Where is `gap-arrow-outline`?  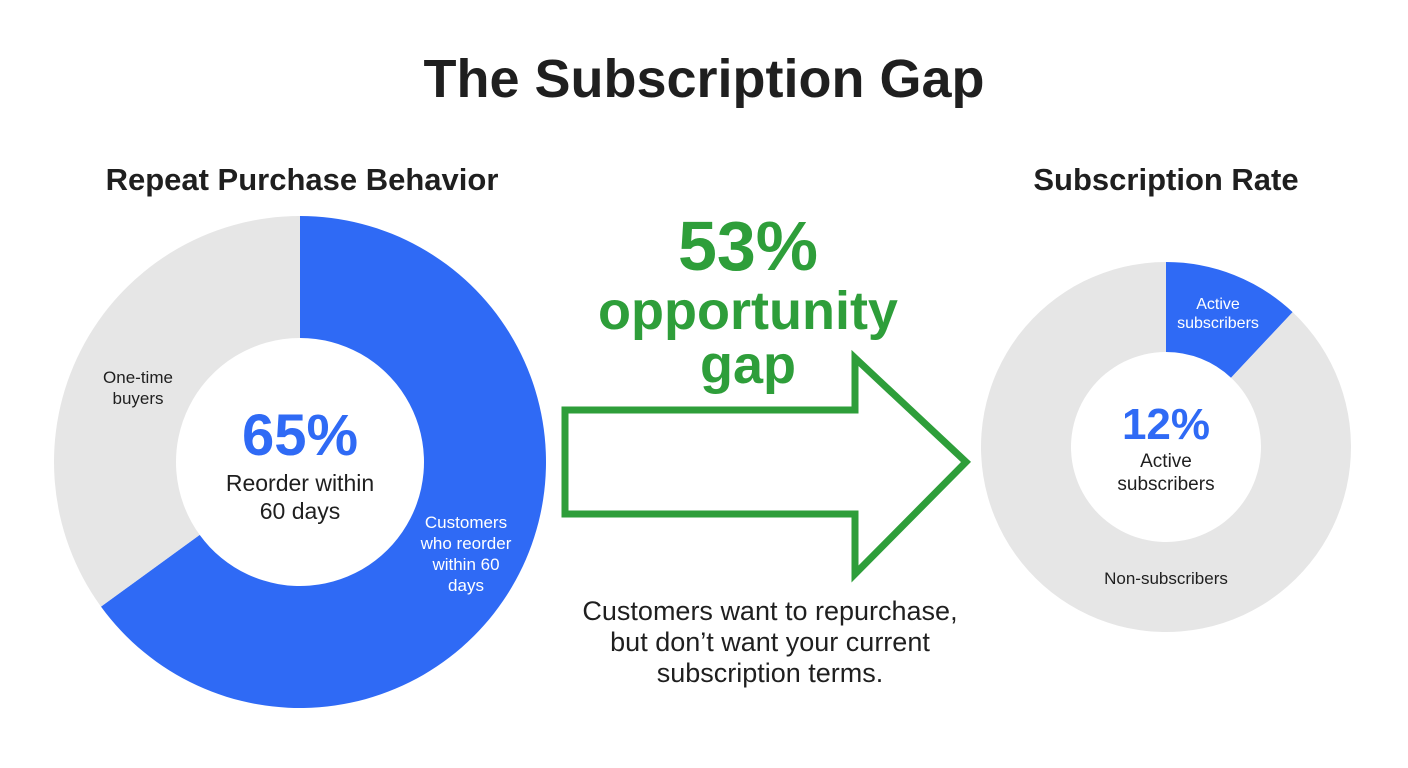 gap-arrow-outline is located at coordinates (766, 466).